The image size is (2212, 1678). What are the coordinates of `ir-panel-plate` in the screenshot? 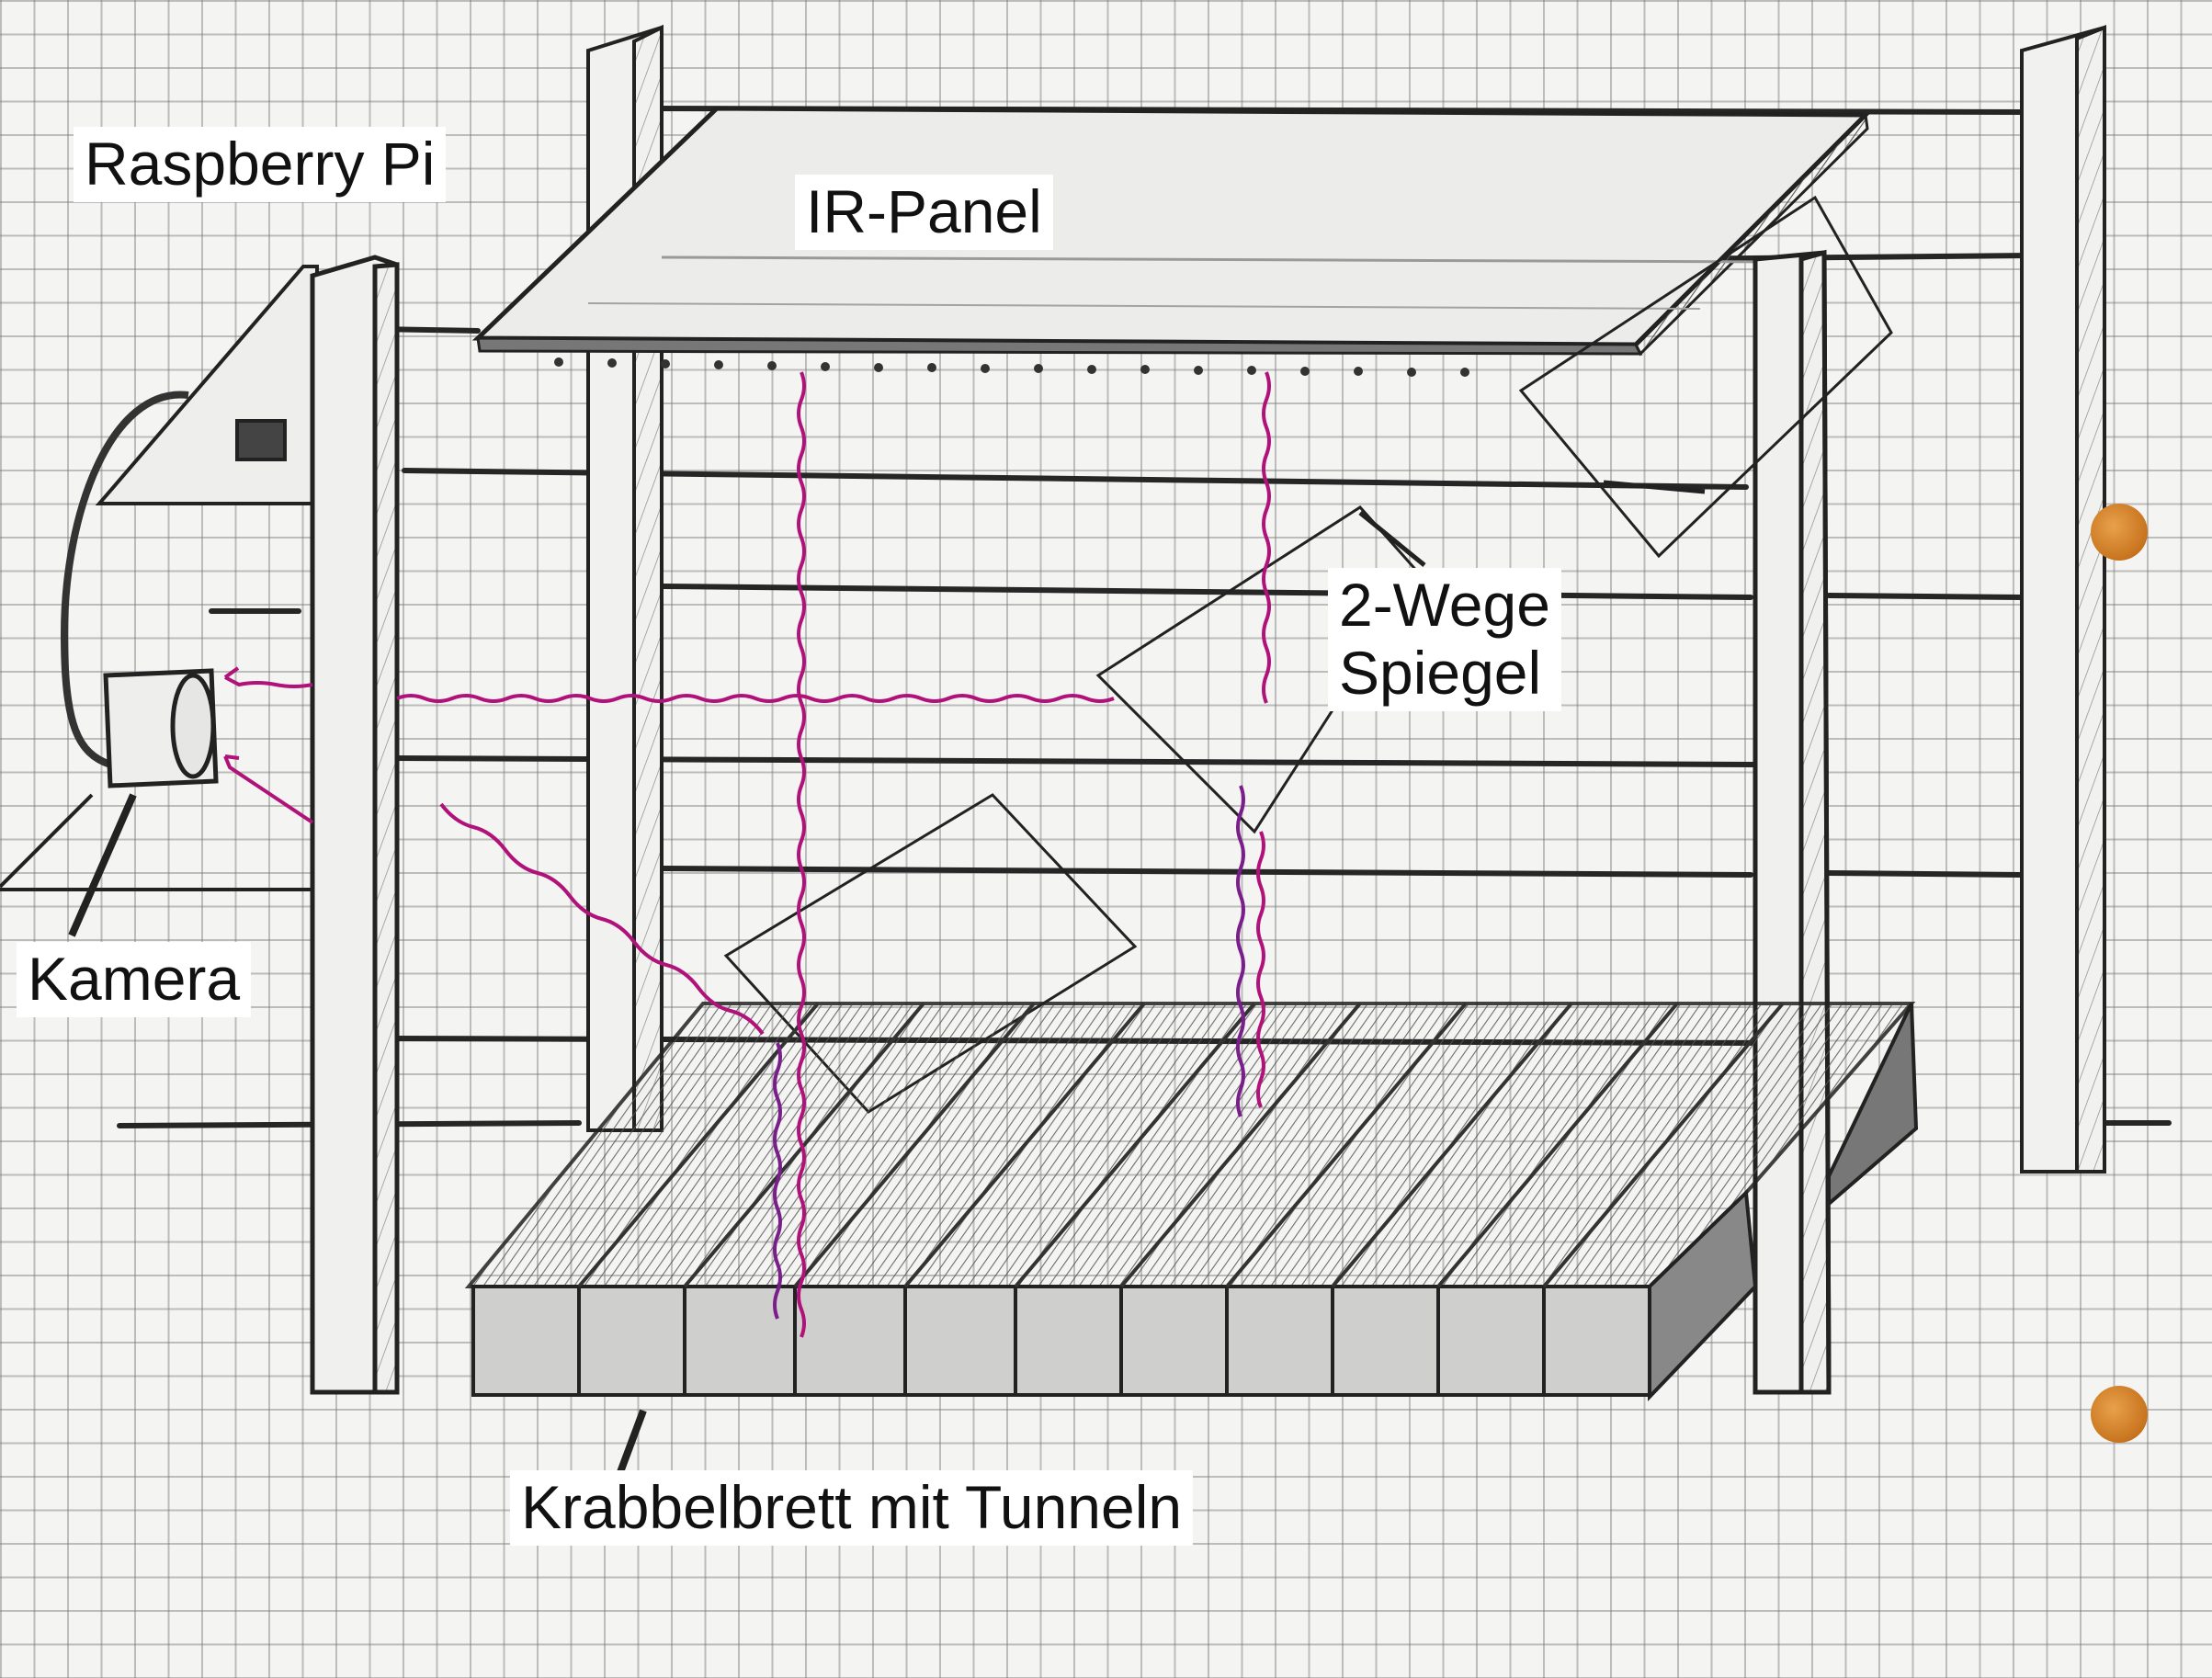 It's located at (1171, 231).